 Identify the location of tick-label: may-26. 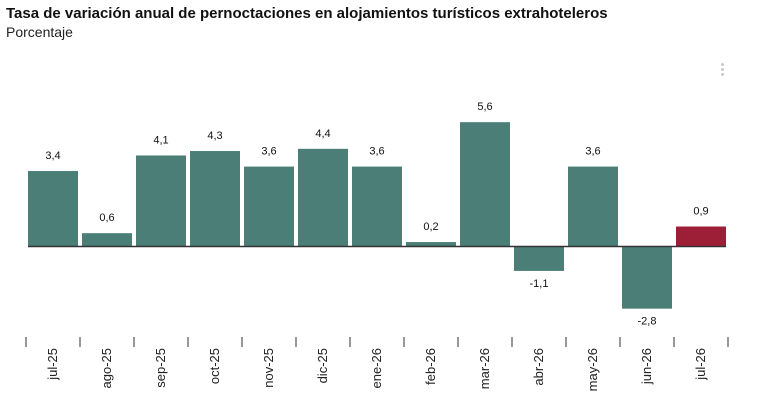
(592, 369).